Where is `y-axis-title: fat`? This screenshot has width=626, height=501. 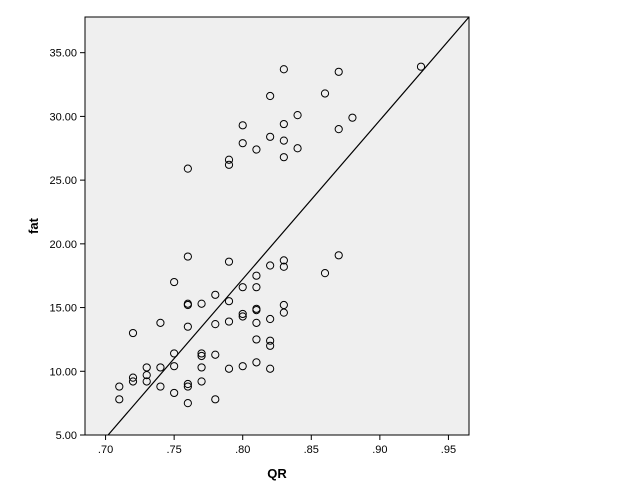
y-axis-title: fat is located at coordinates (33, 225).